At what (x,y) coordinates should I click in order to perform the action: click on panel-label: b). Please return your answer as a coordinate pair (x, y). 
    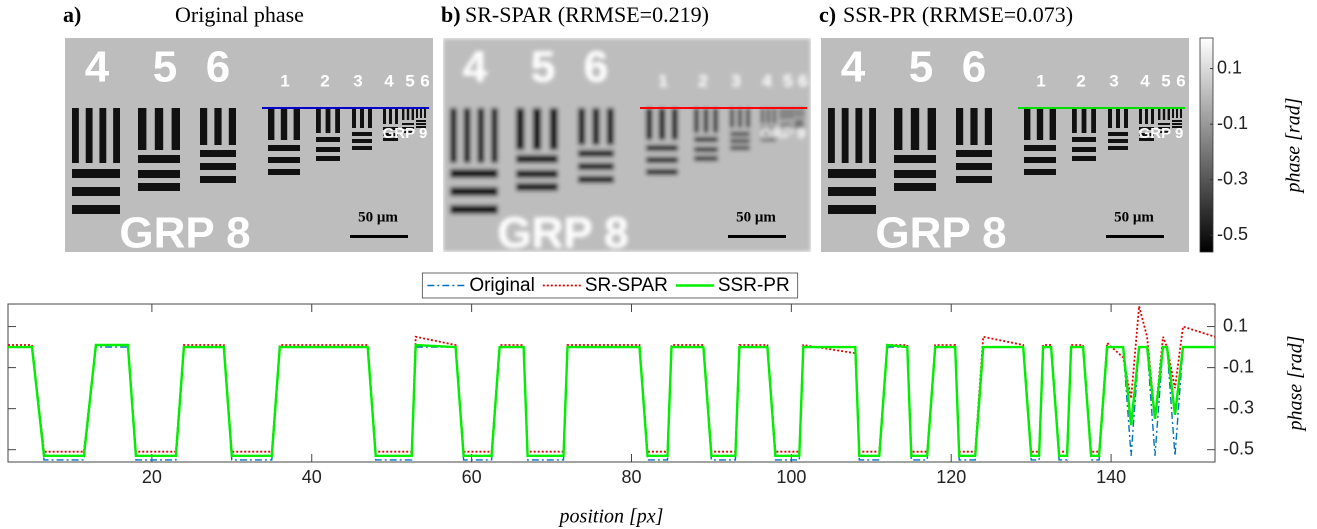
    Looking at the image, I should click on (451, 14).